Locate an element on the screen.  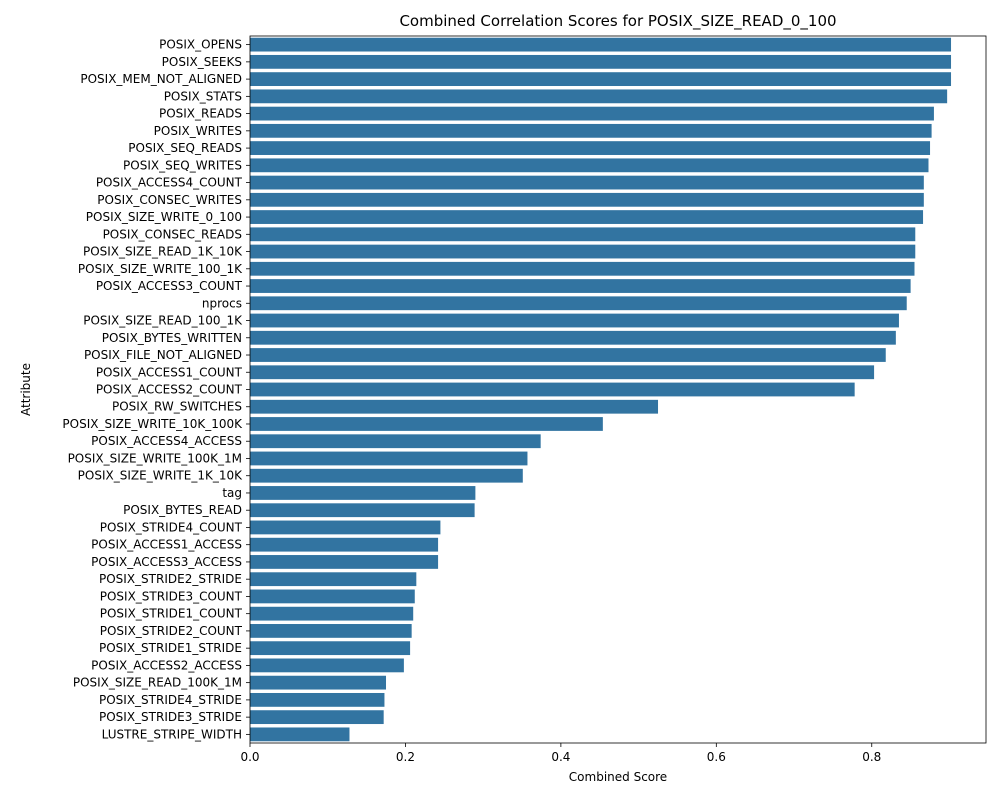
y-tick-label: POSIX_ACCESS3_ACCESS is located at coordinates (166, 562).